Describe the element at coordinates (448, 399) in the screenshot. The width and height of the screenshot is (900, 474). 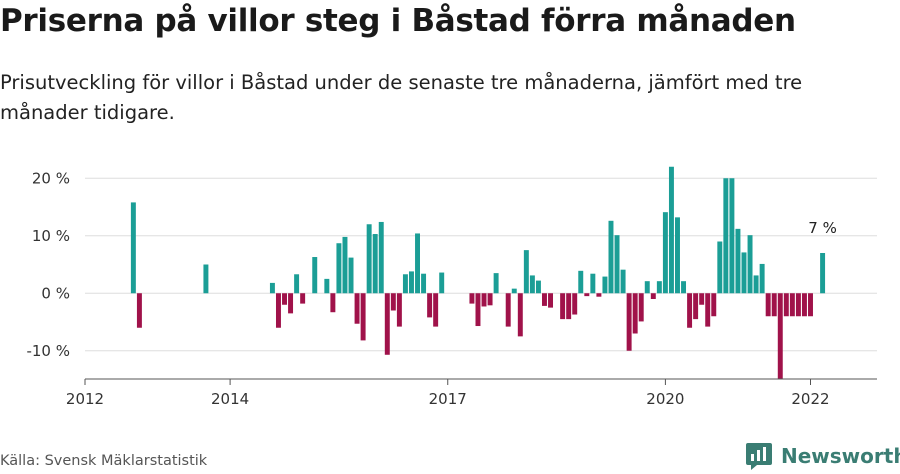
I see `x-tick-label: 2017` at that location.